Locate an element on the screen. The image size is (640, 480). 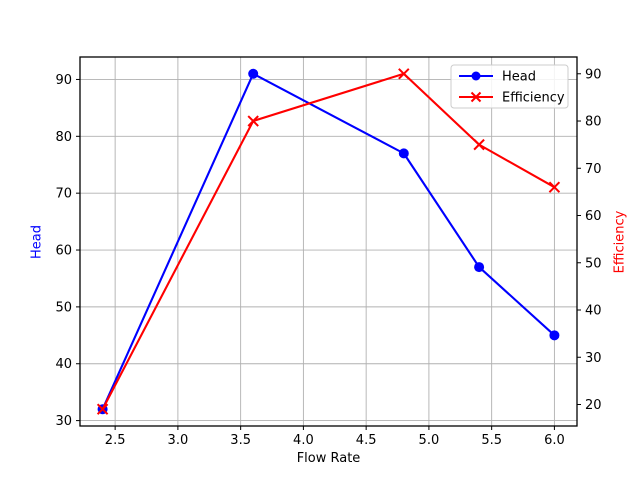
right-y-tick-label: 90 is located at coordinates (593, 74).